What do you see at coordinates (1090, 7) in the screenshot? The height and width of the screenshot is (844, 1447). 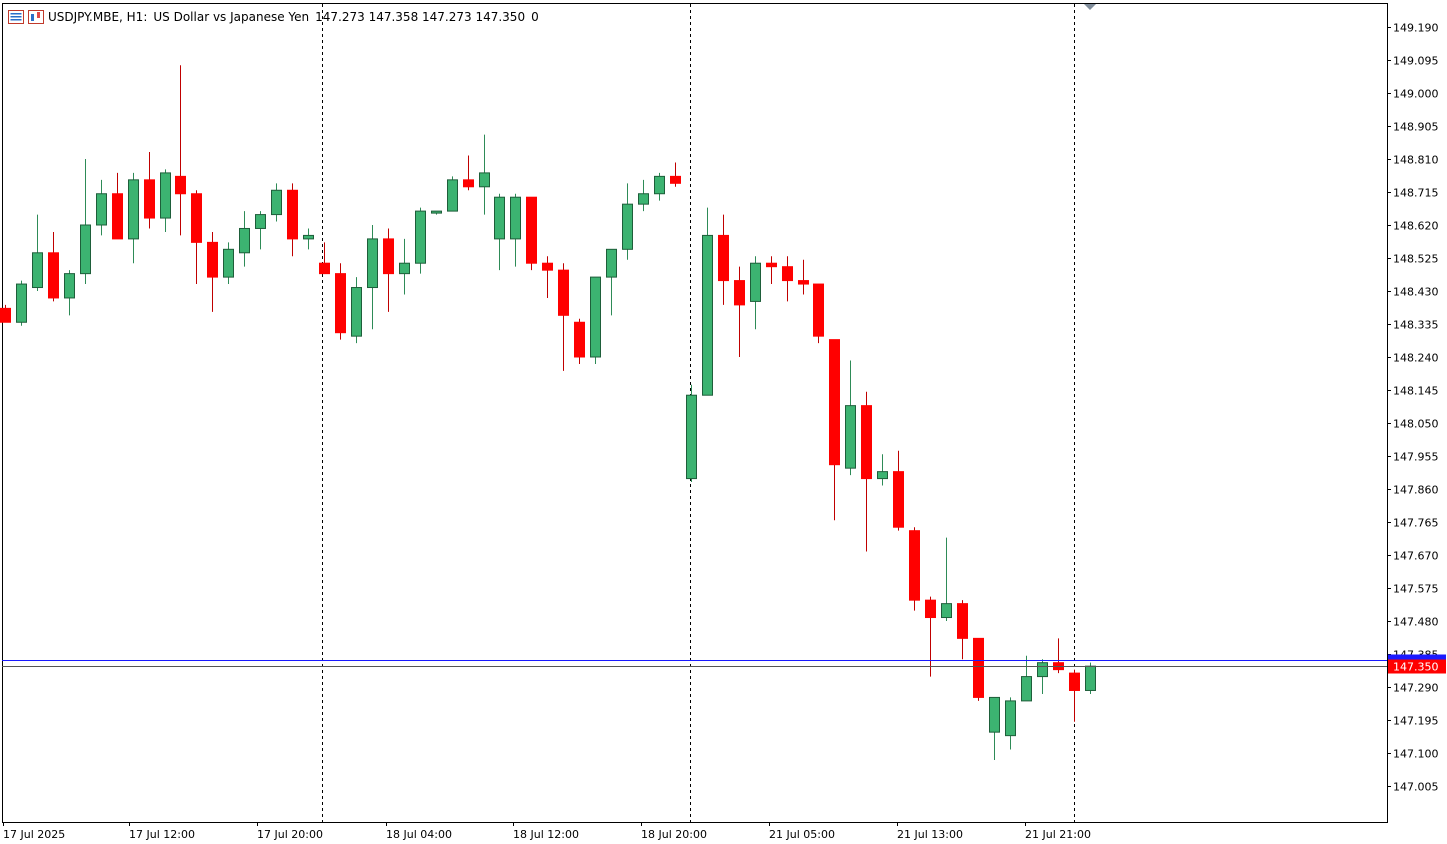 I see `period-marker-icon` at bounding box center [1090, 7].